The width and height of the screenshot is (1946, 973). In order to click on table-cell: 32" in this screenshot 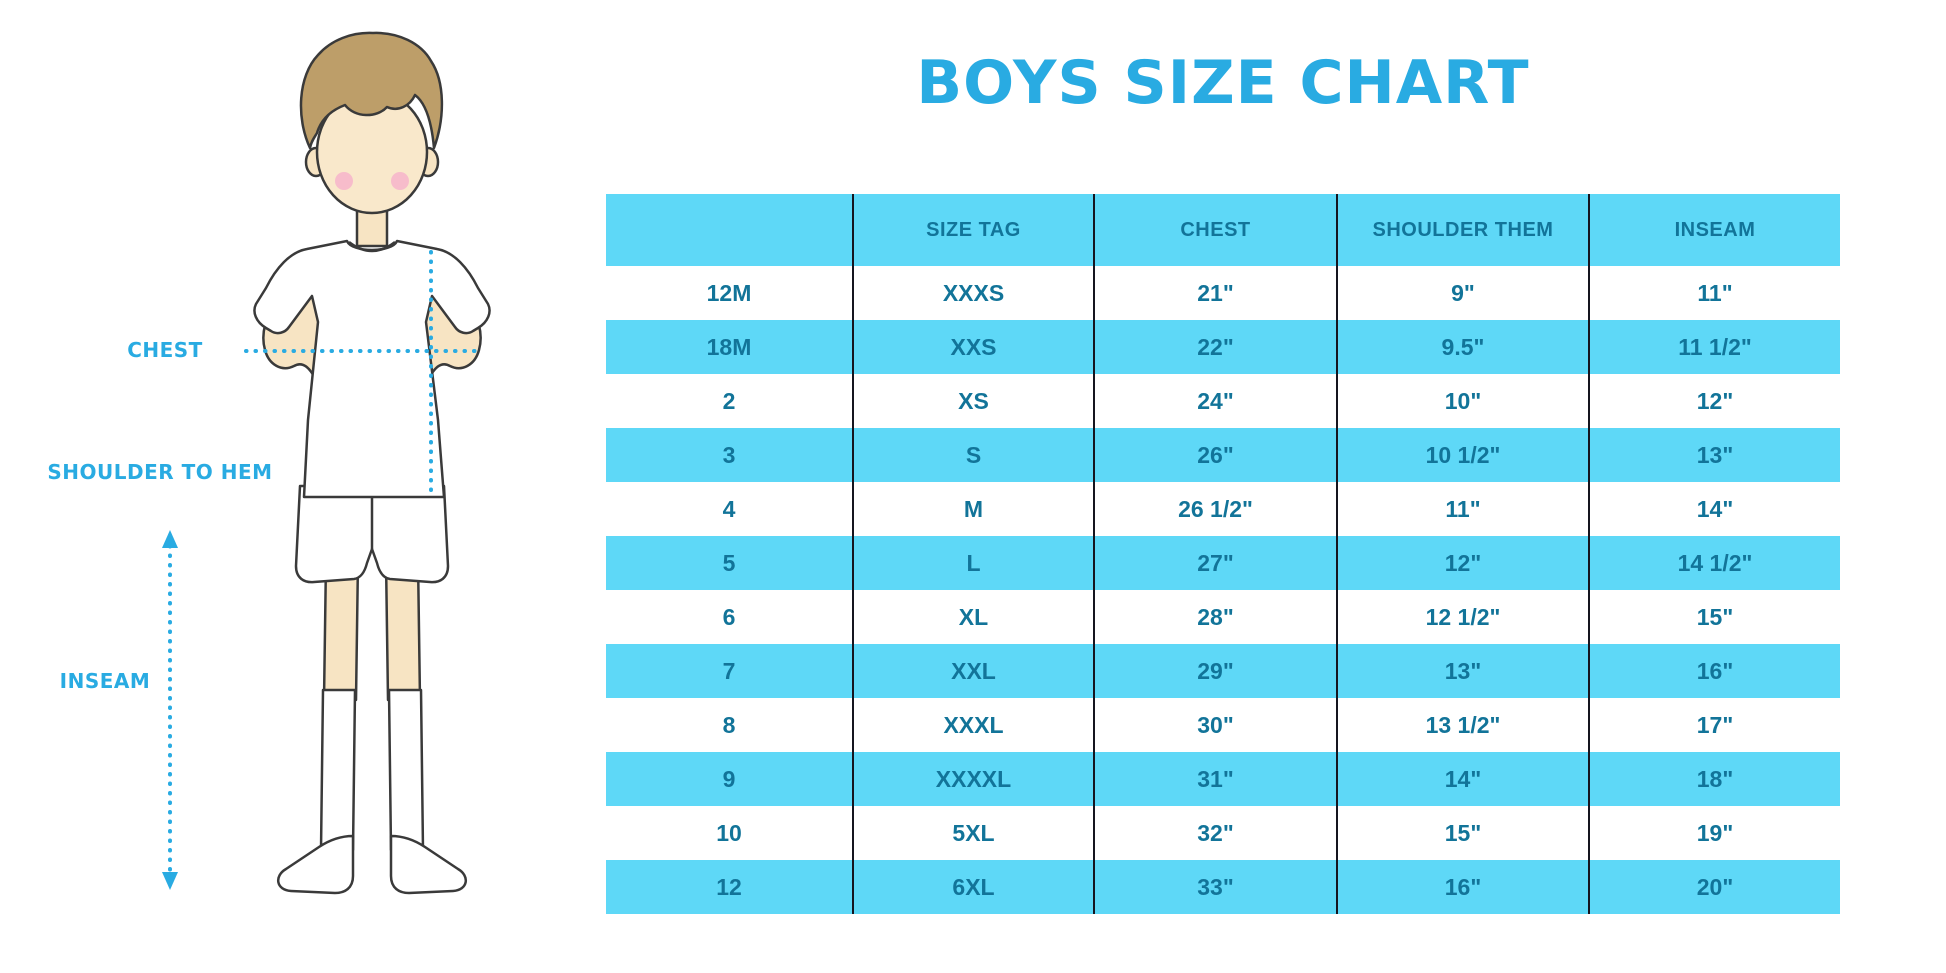, I will do `click(1214, 833)`.